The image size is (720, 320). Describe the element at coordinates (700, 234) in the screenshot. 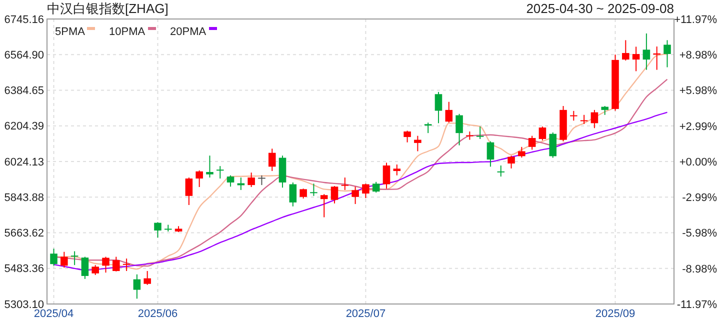

I see `y2-tick-label: -5.98%` at that location.